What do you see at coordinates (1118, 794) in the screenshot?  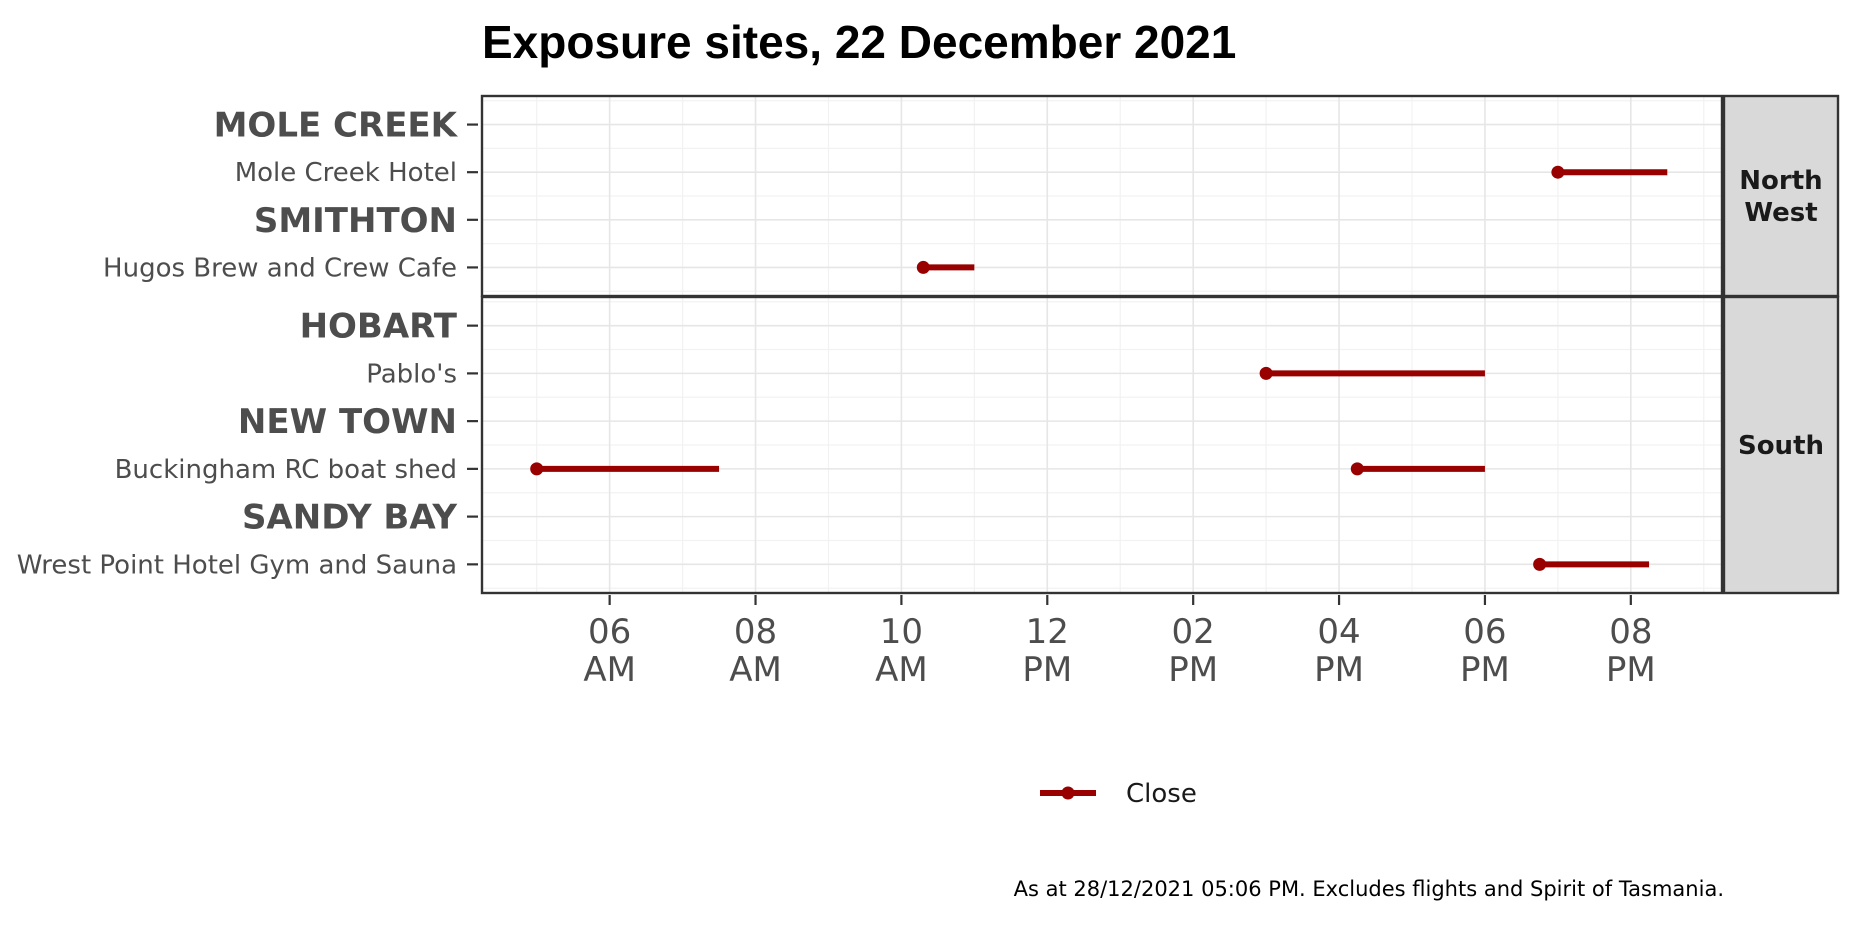 I see `legend: Close` at bounding box center [1118, 794].